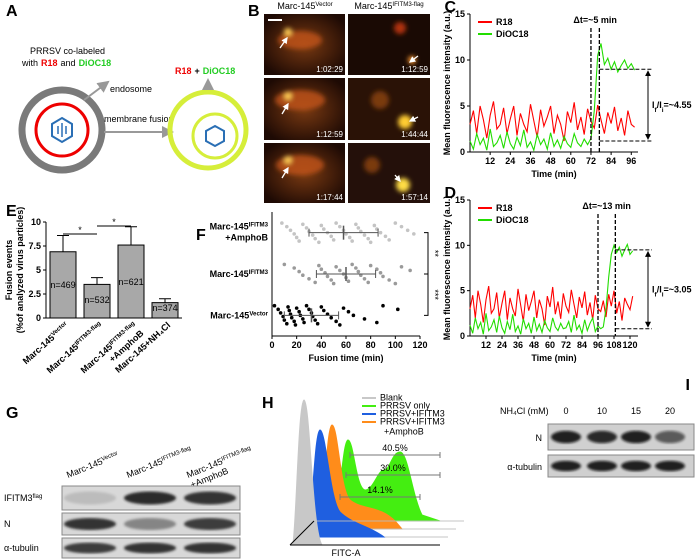 This screenshot has width=696, height=560. What do you see at coordinates (197, 71) in the screenshot?
I see `a-plus: +` at bounding box center [197, 71].